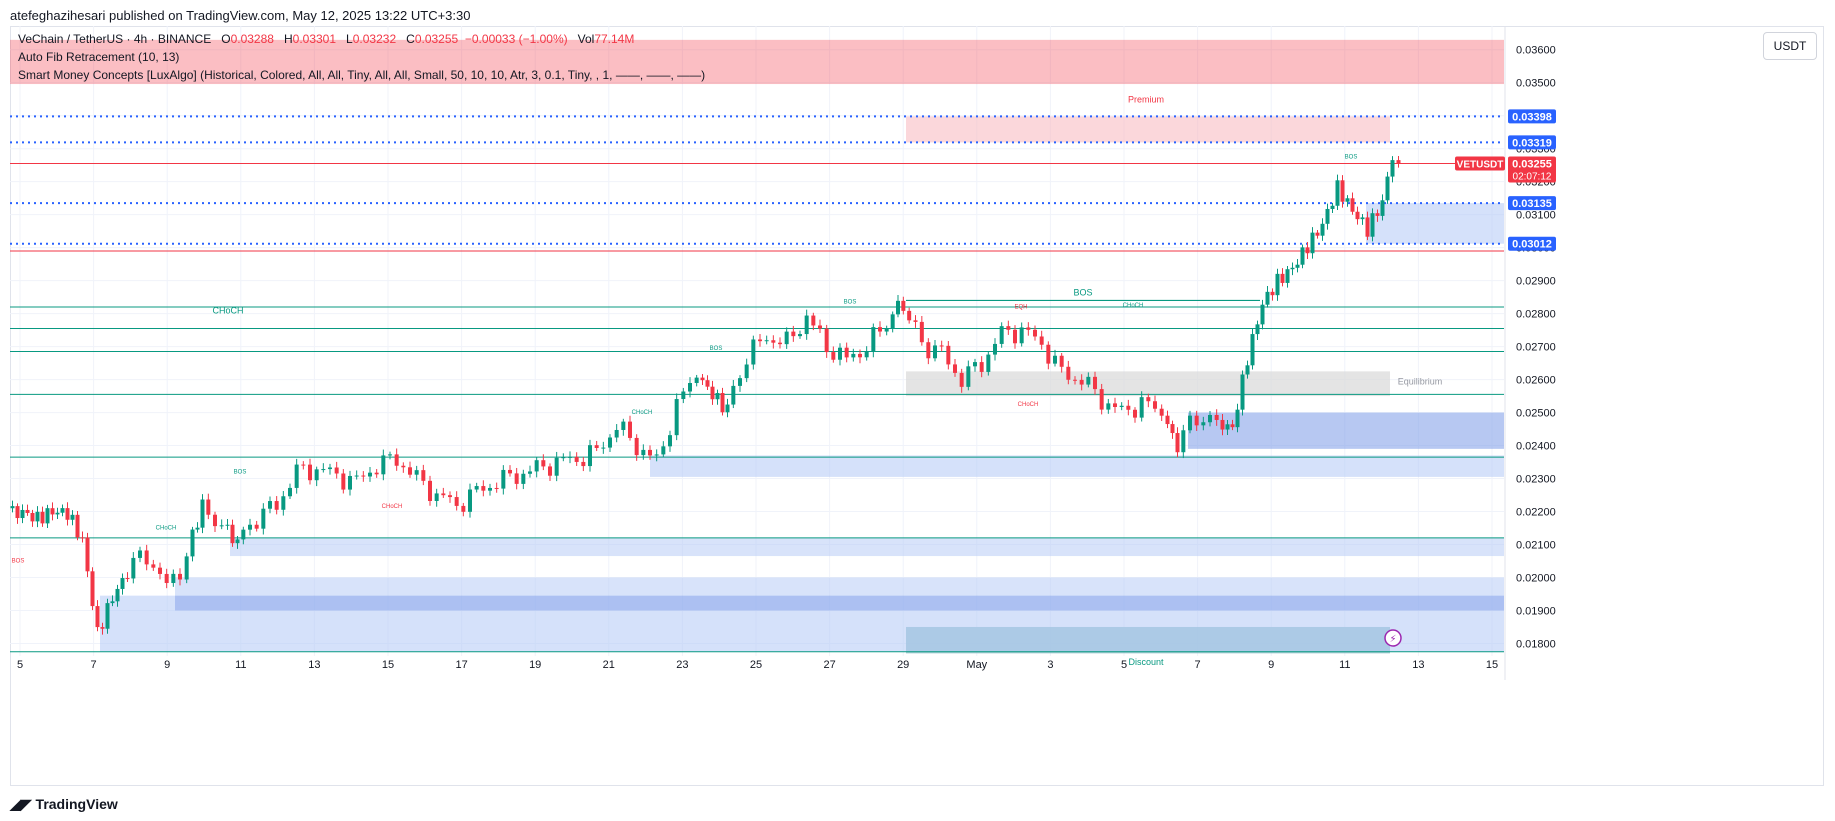  Describe the element at coordinates (1536, 447) in the screenshot. I see `y-tick-label: 0.02400` at that location.